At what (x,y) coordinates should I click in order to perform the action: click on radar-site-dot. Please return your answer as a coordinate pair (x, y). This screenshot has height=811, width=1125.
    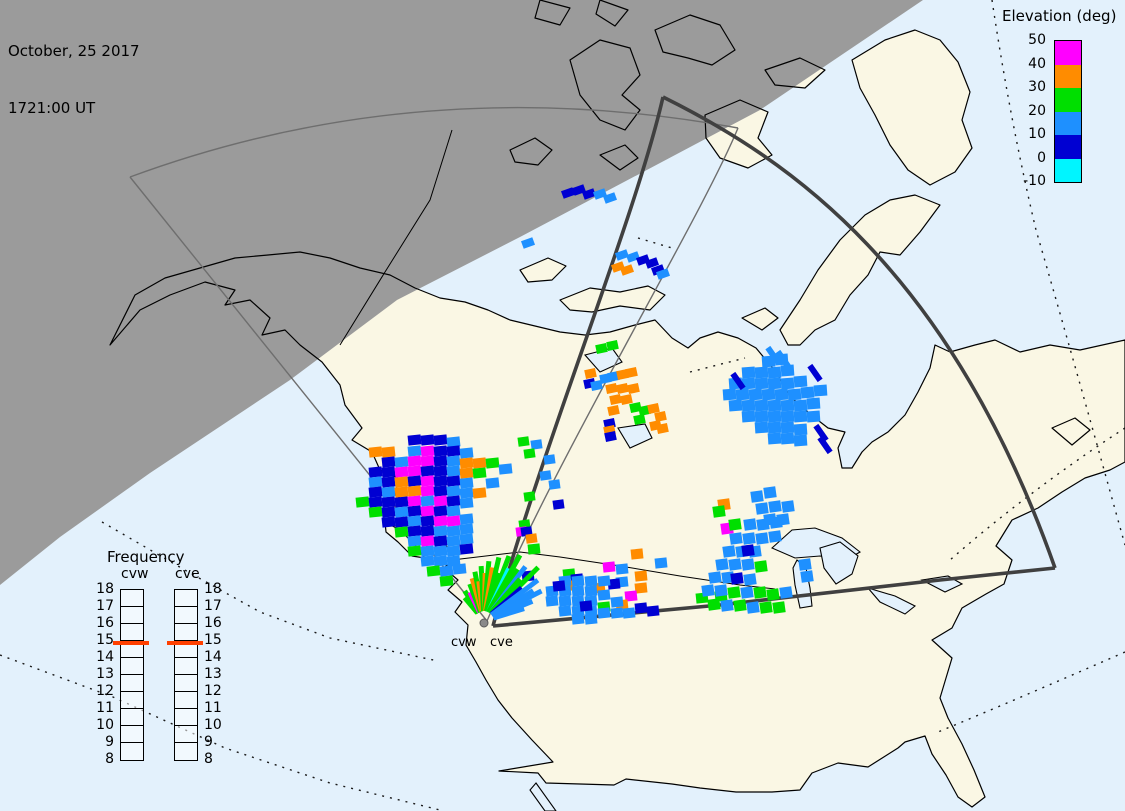
    Looking at the image, I should click on (484, 623).